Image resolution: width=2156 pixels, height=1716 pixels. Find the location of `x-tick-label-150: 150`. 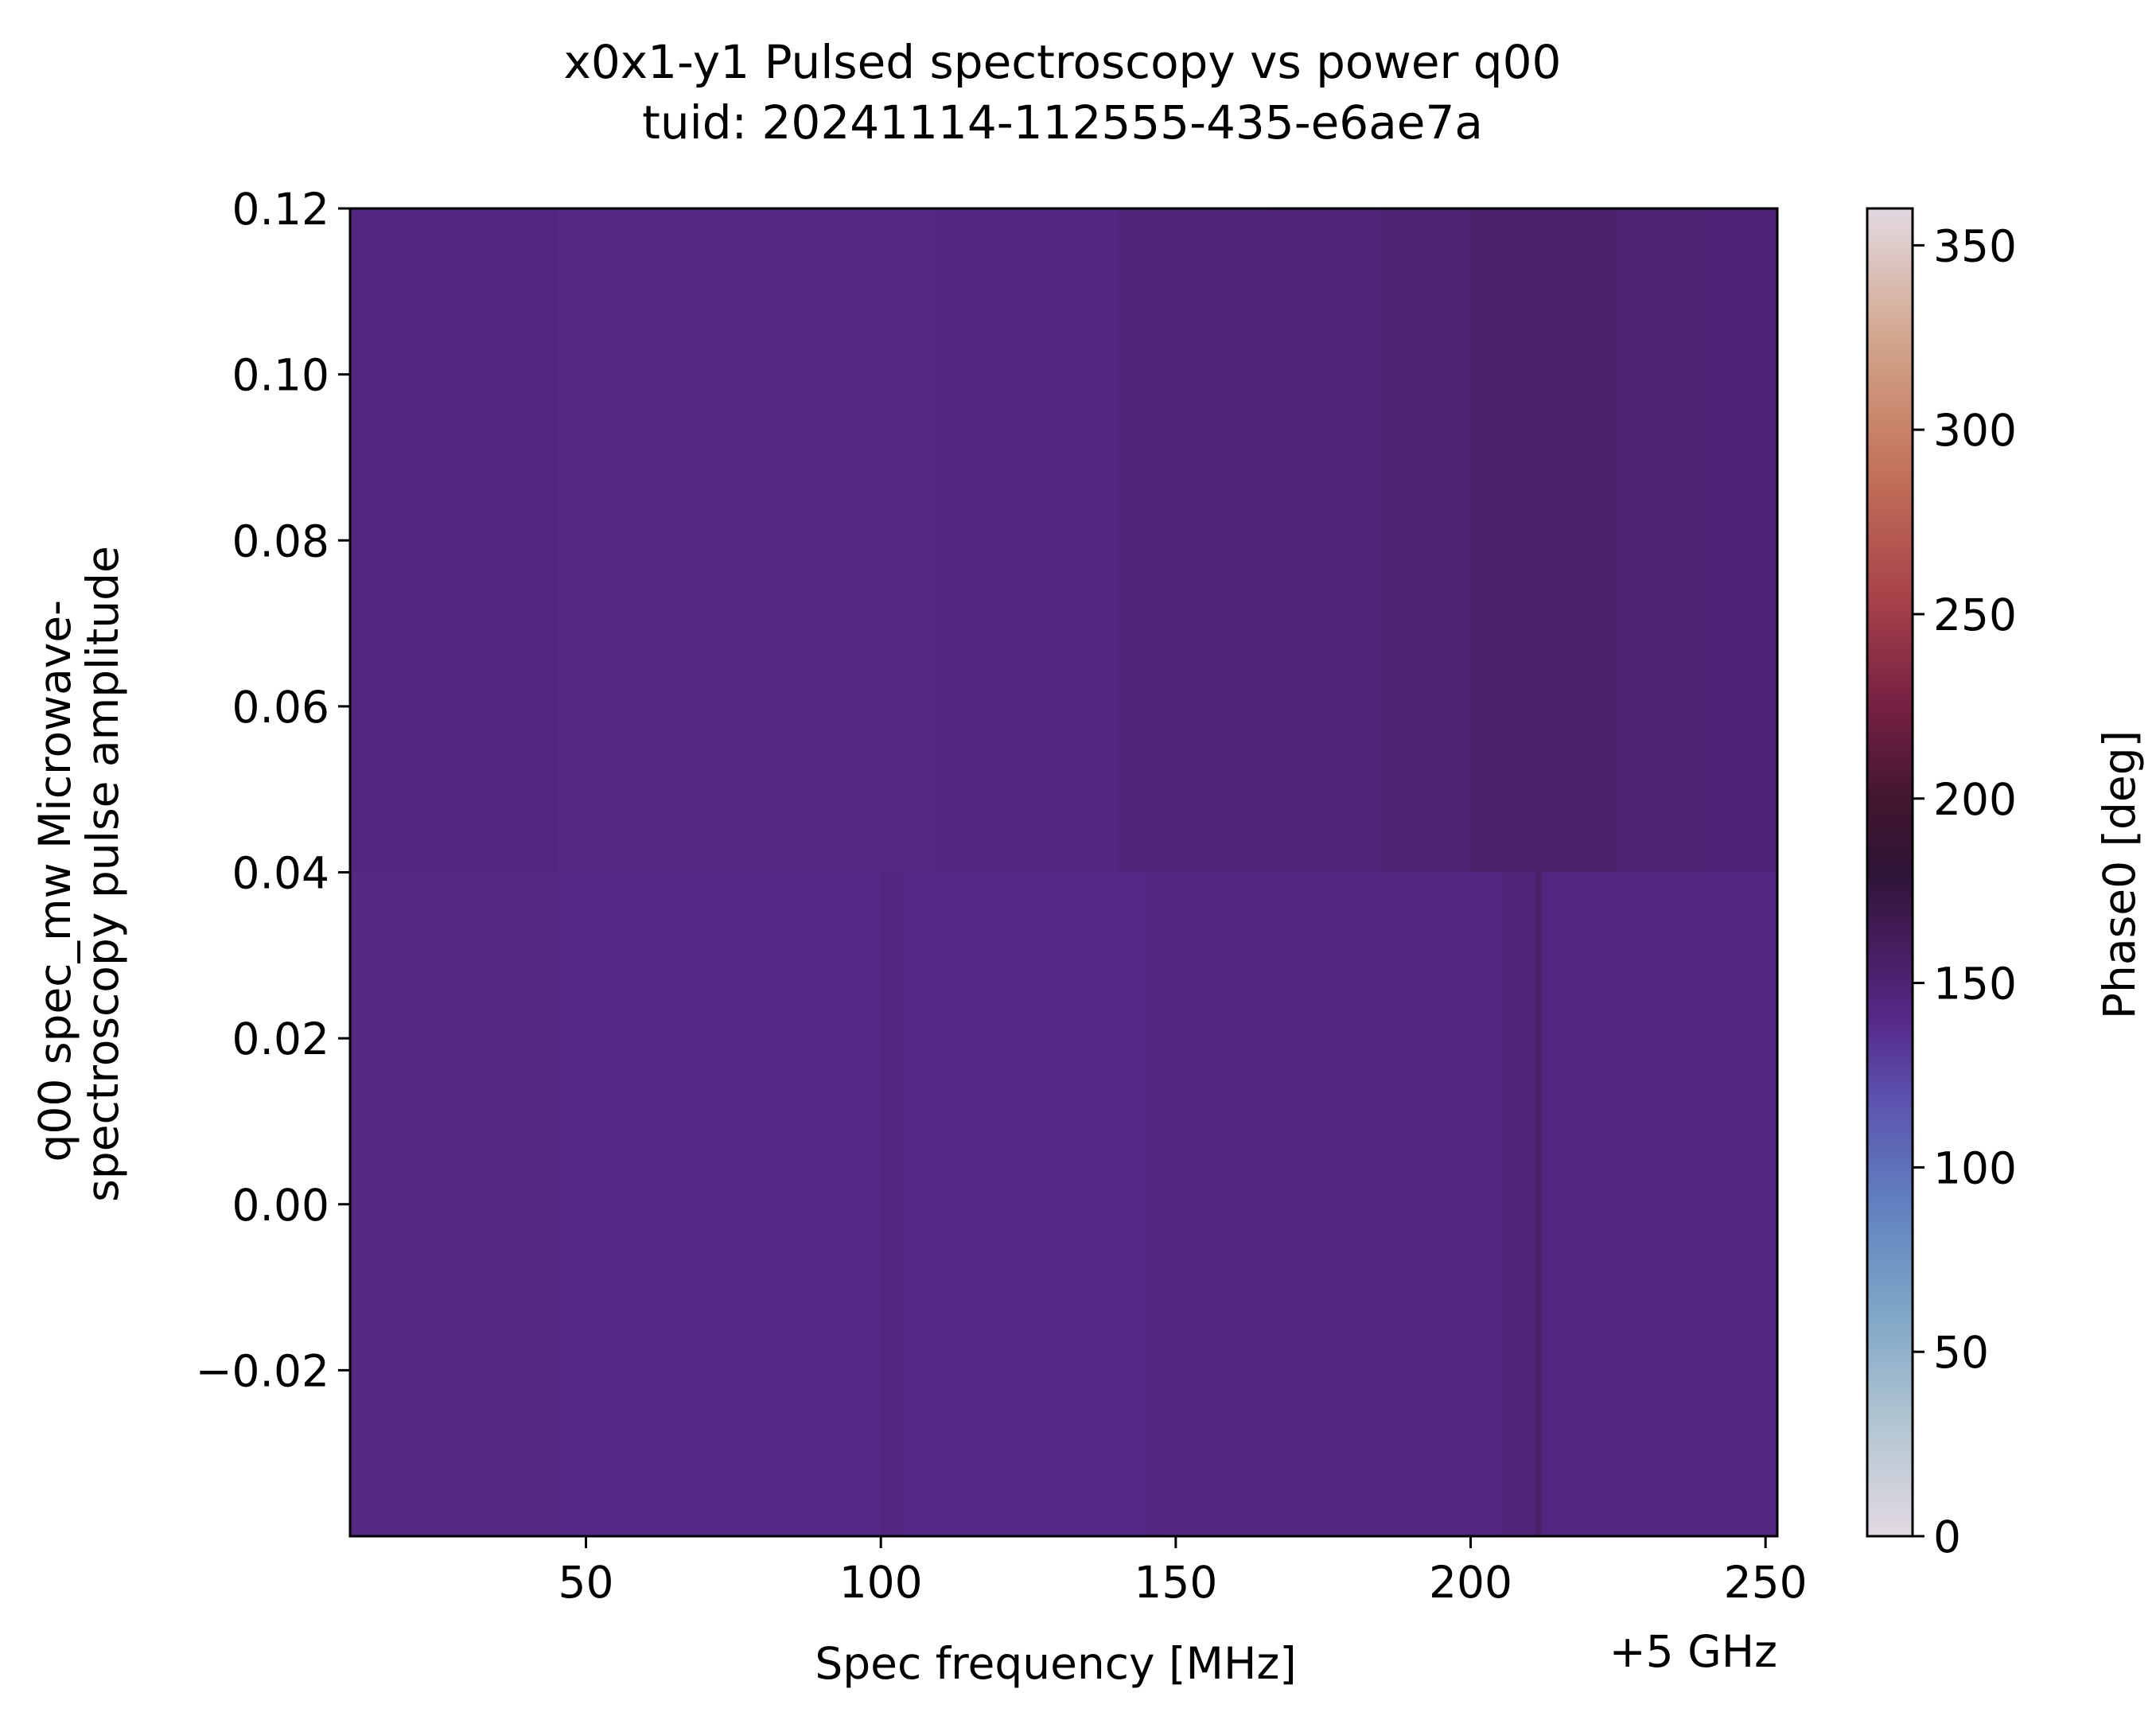

x-tick-label-150: 150 is located at coordinates (1175, 1582).